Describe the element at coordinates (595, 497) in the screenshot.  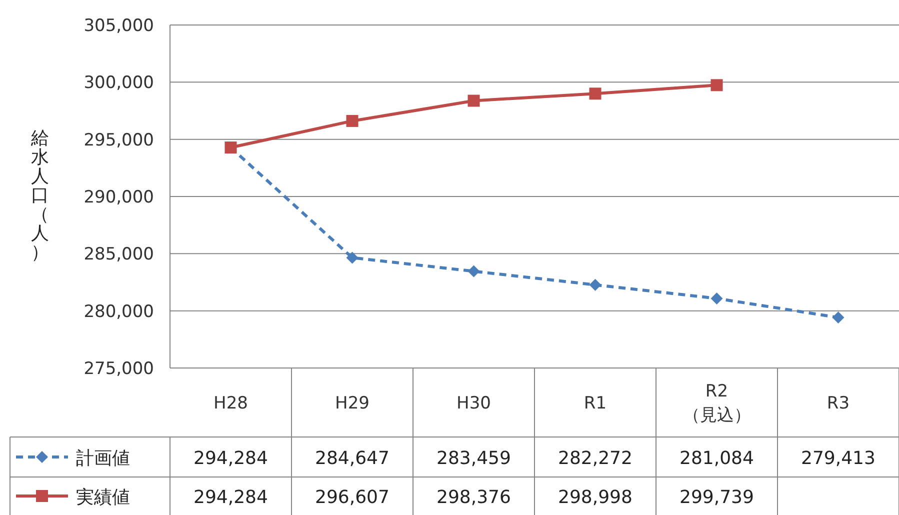
I see `data-label: 298,998` at that location.